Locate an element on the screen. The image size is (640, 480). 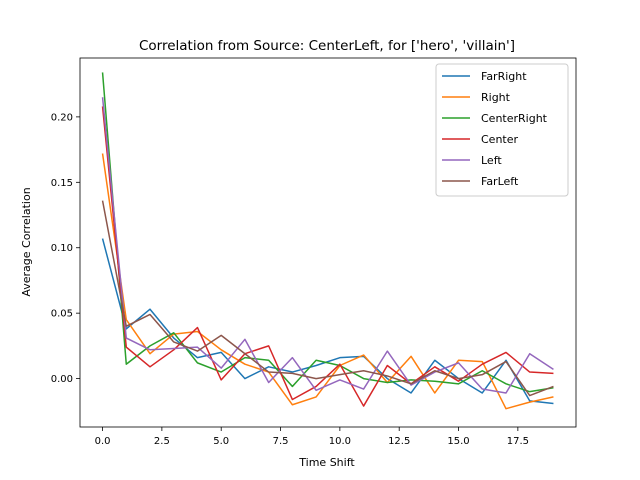
x-tick-label: 7.5 is located at coordinates (281, 441).